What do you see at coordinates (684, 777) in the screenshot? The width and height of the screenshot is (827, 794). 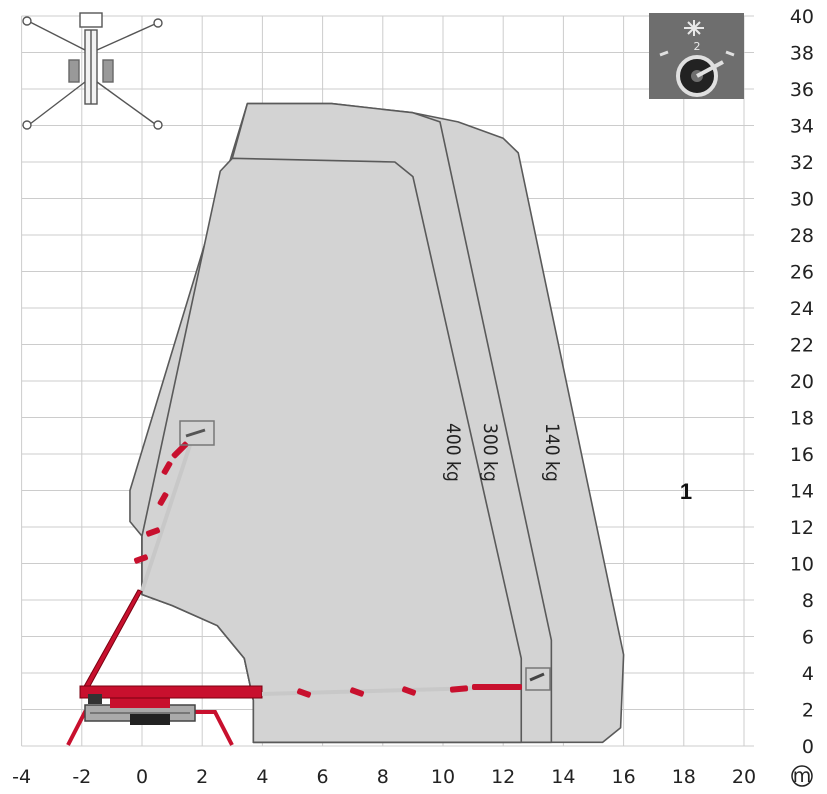 I see `x-tick-label: 18` at bounding box center [684, 777].